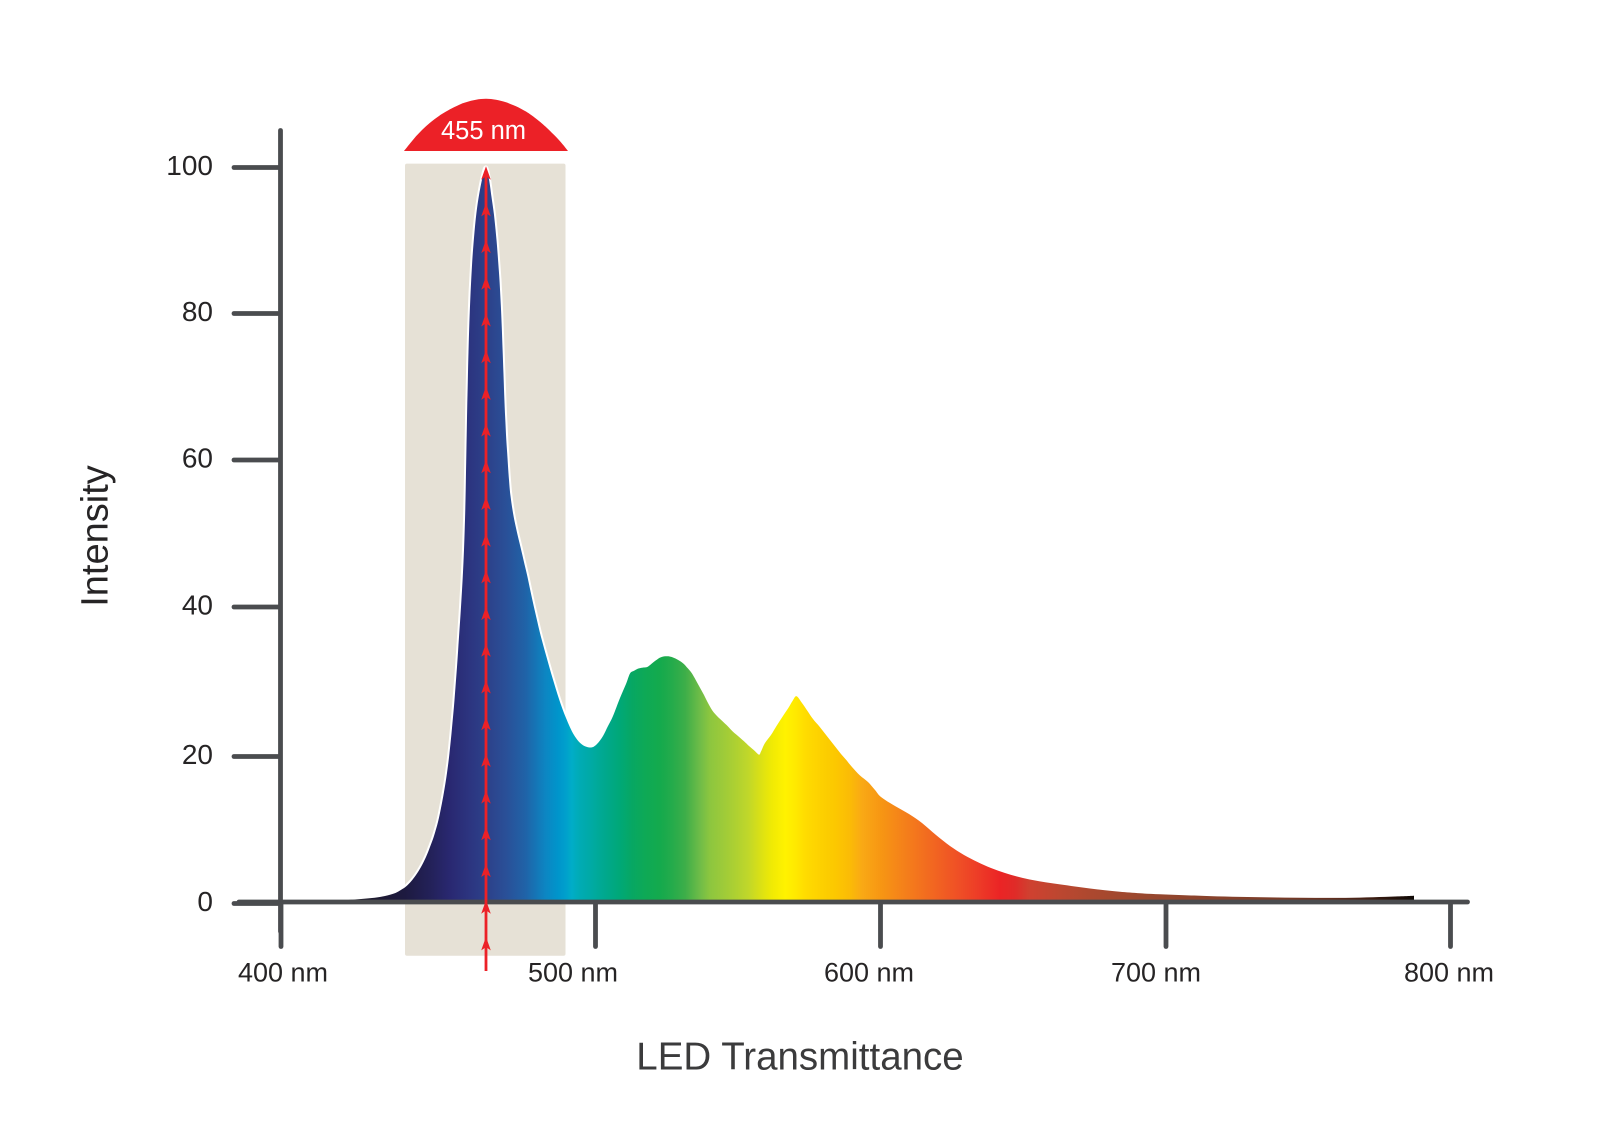 The height and width of the screenshot is (1131, 1600). I want to click on svg-text: 455 nm, so click(483, 131).